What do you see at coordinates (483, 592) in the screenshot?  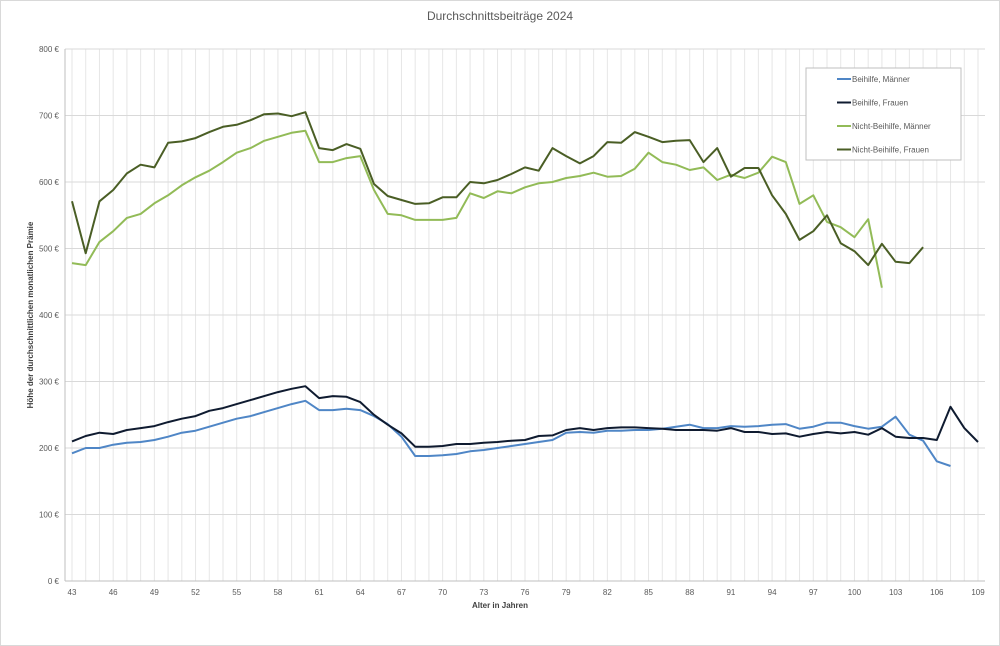 I see `x-tick-label: 73` at bounding box center [483, 592].